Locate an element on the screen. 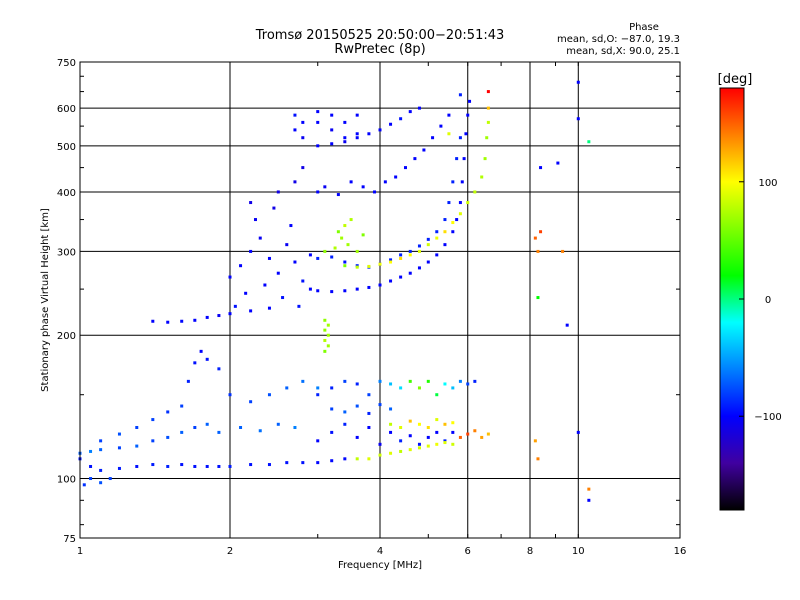 Image resolution: width=800 pixels, height=600 pixels. x-tick-label: 4 is located at coordinates (380, 551).